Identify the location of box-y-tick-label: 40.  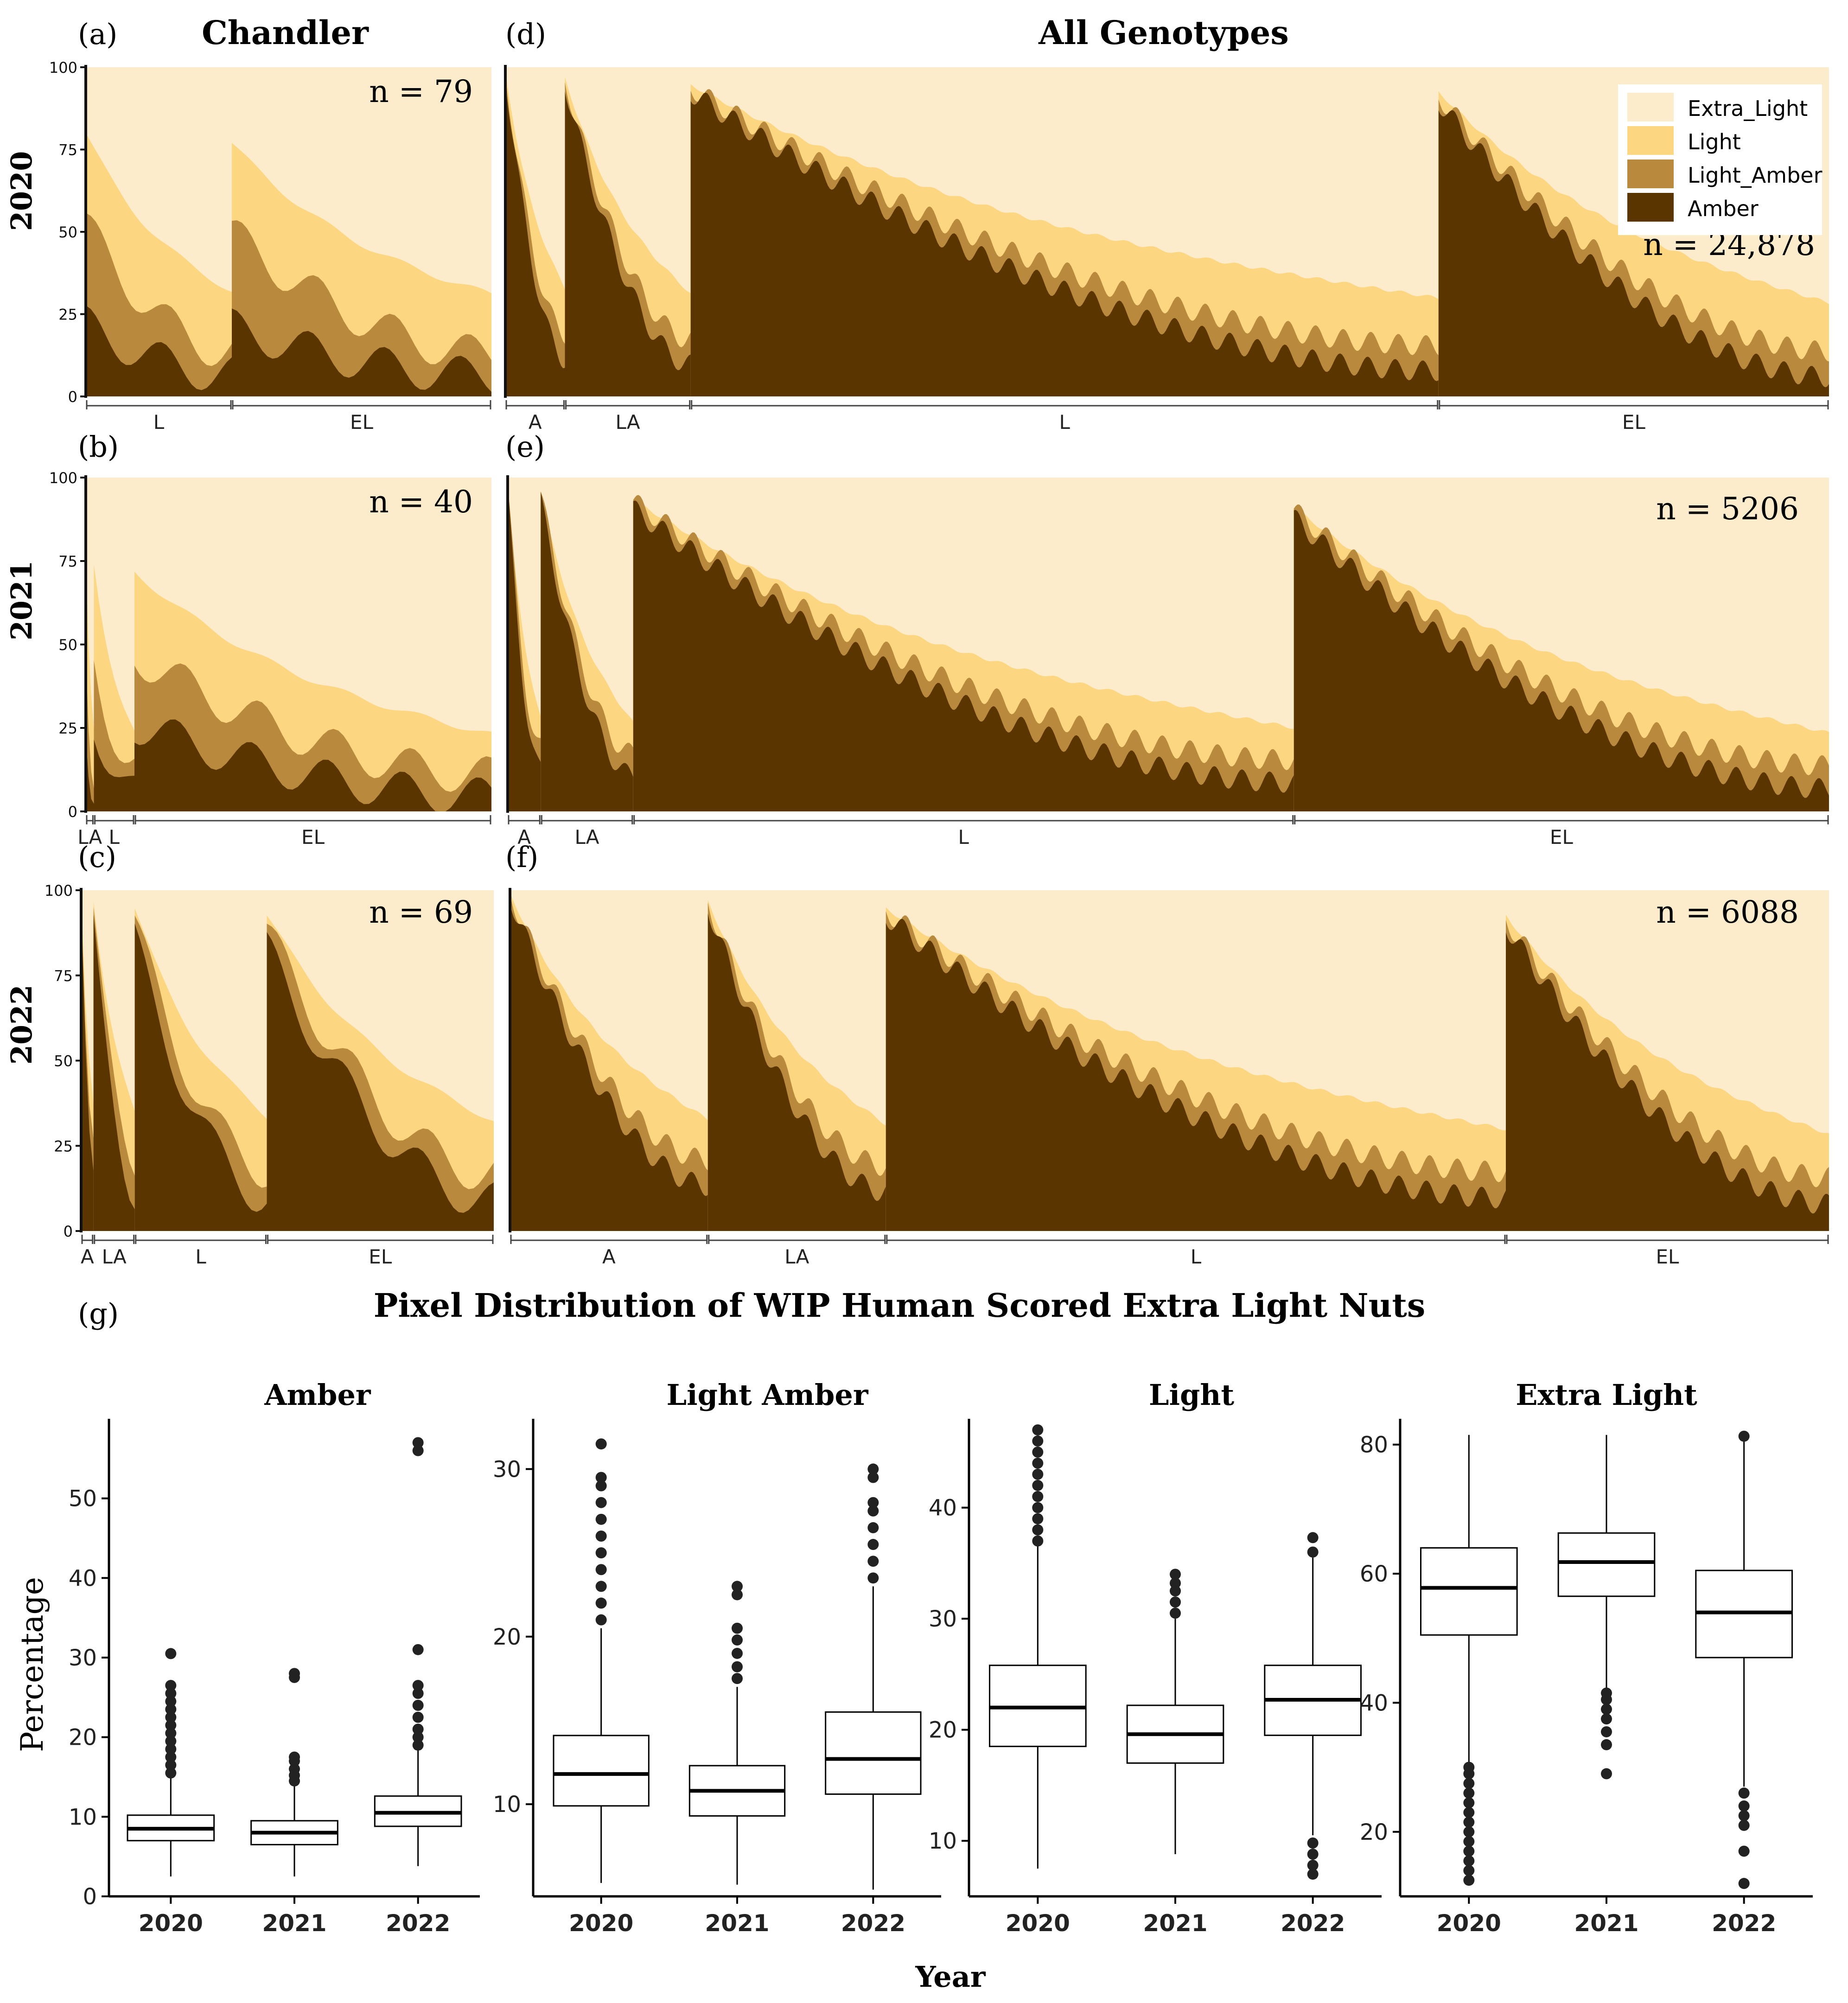
(1374, 1703).